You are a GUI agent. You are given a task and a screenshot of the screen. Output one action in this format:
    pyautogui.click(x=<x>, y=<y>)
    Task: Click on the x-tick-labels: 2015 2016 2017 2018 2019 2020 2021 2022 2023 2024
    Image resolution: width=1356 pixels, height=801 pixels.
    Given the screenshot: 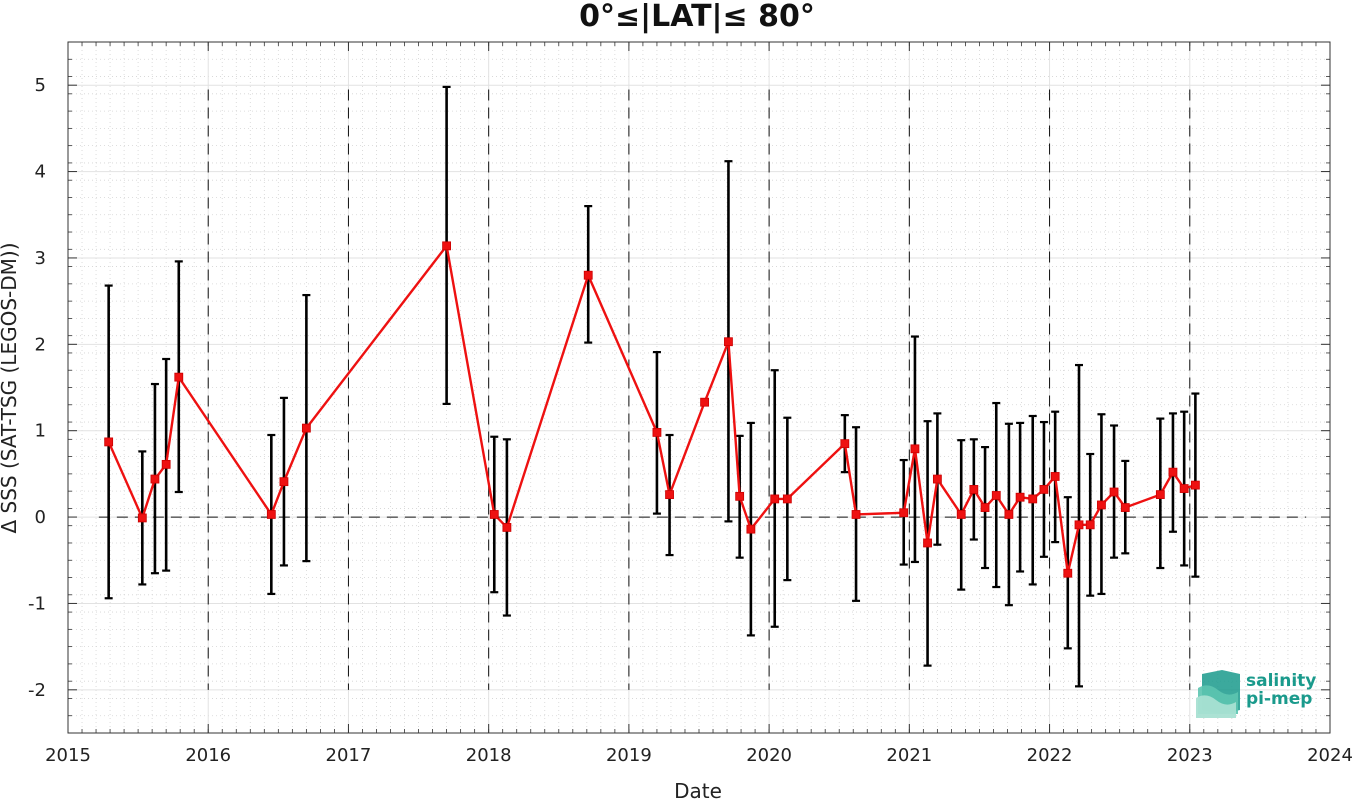 What is the action you would take?
    pyautogui.click(x=699, y=755)
    